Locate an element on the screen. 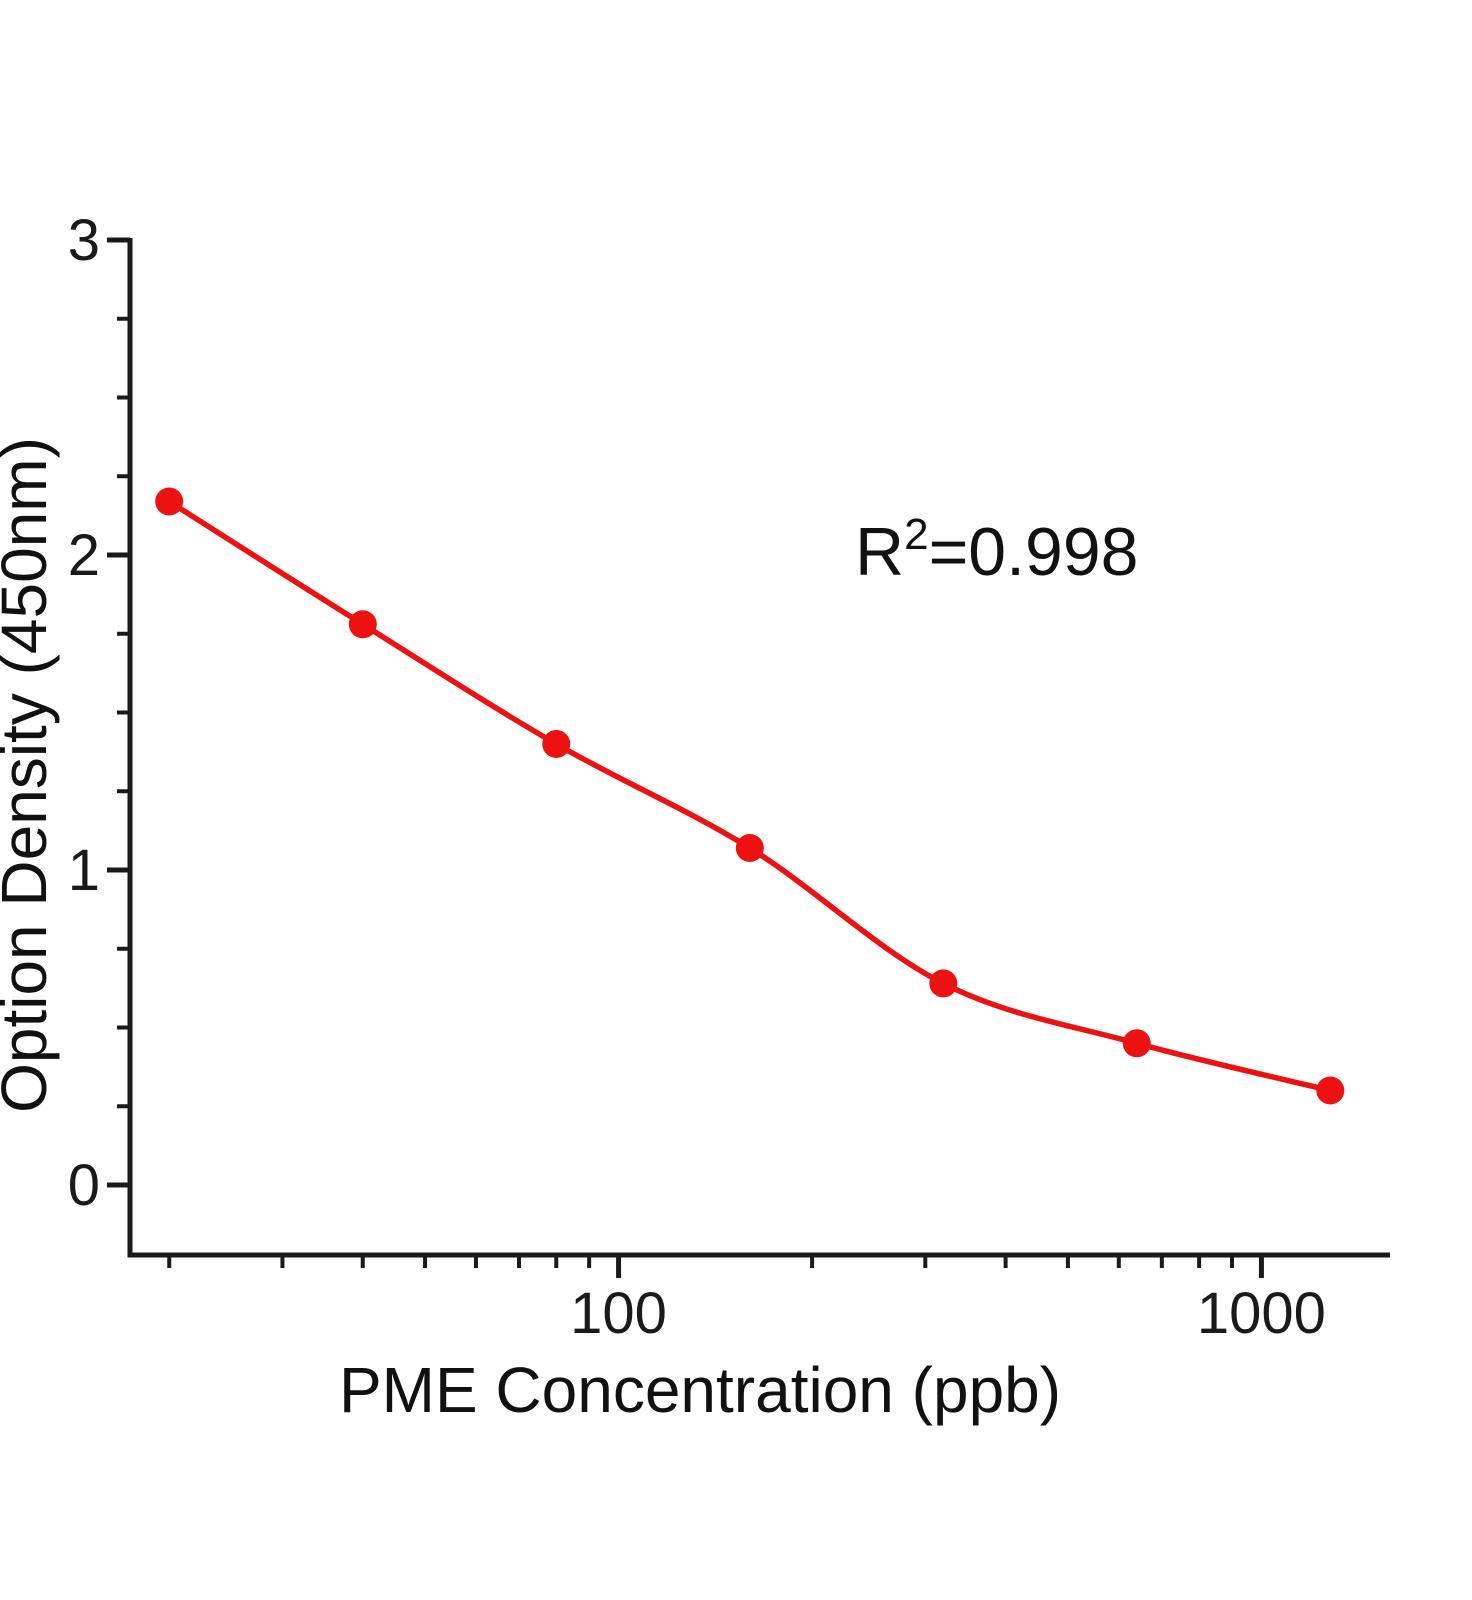  y-tick-label: 2 is located at coordinates (84, 555).